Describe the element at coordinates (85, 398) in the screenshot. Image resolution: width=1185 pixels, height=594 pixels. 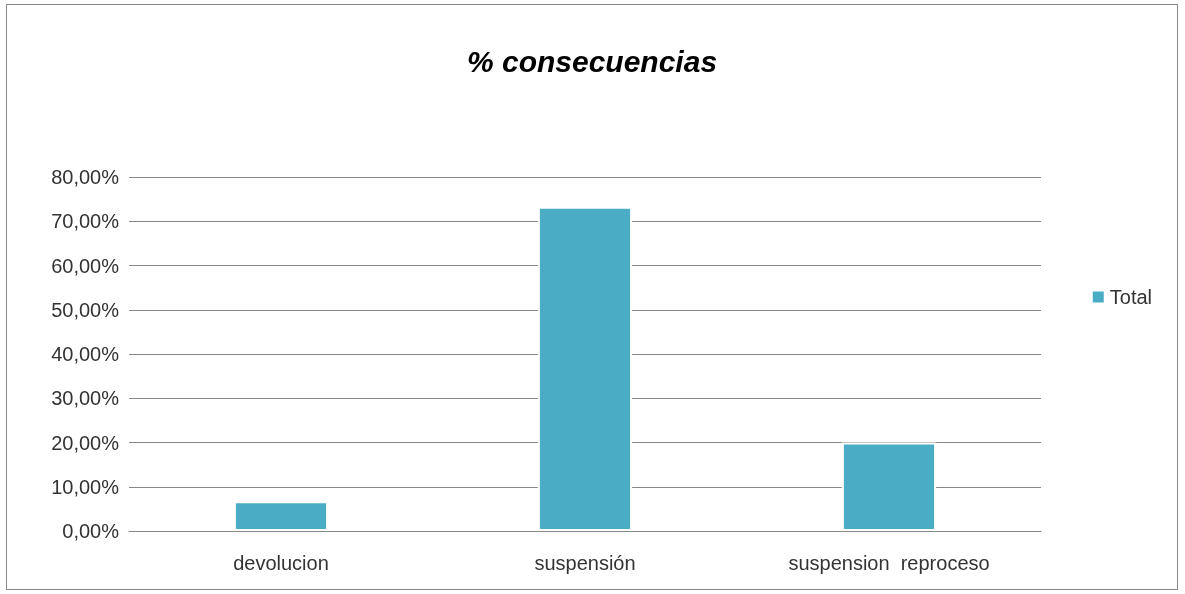
I see `y-tick-label: 30,00%` at that location.